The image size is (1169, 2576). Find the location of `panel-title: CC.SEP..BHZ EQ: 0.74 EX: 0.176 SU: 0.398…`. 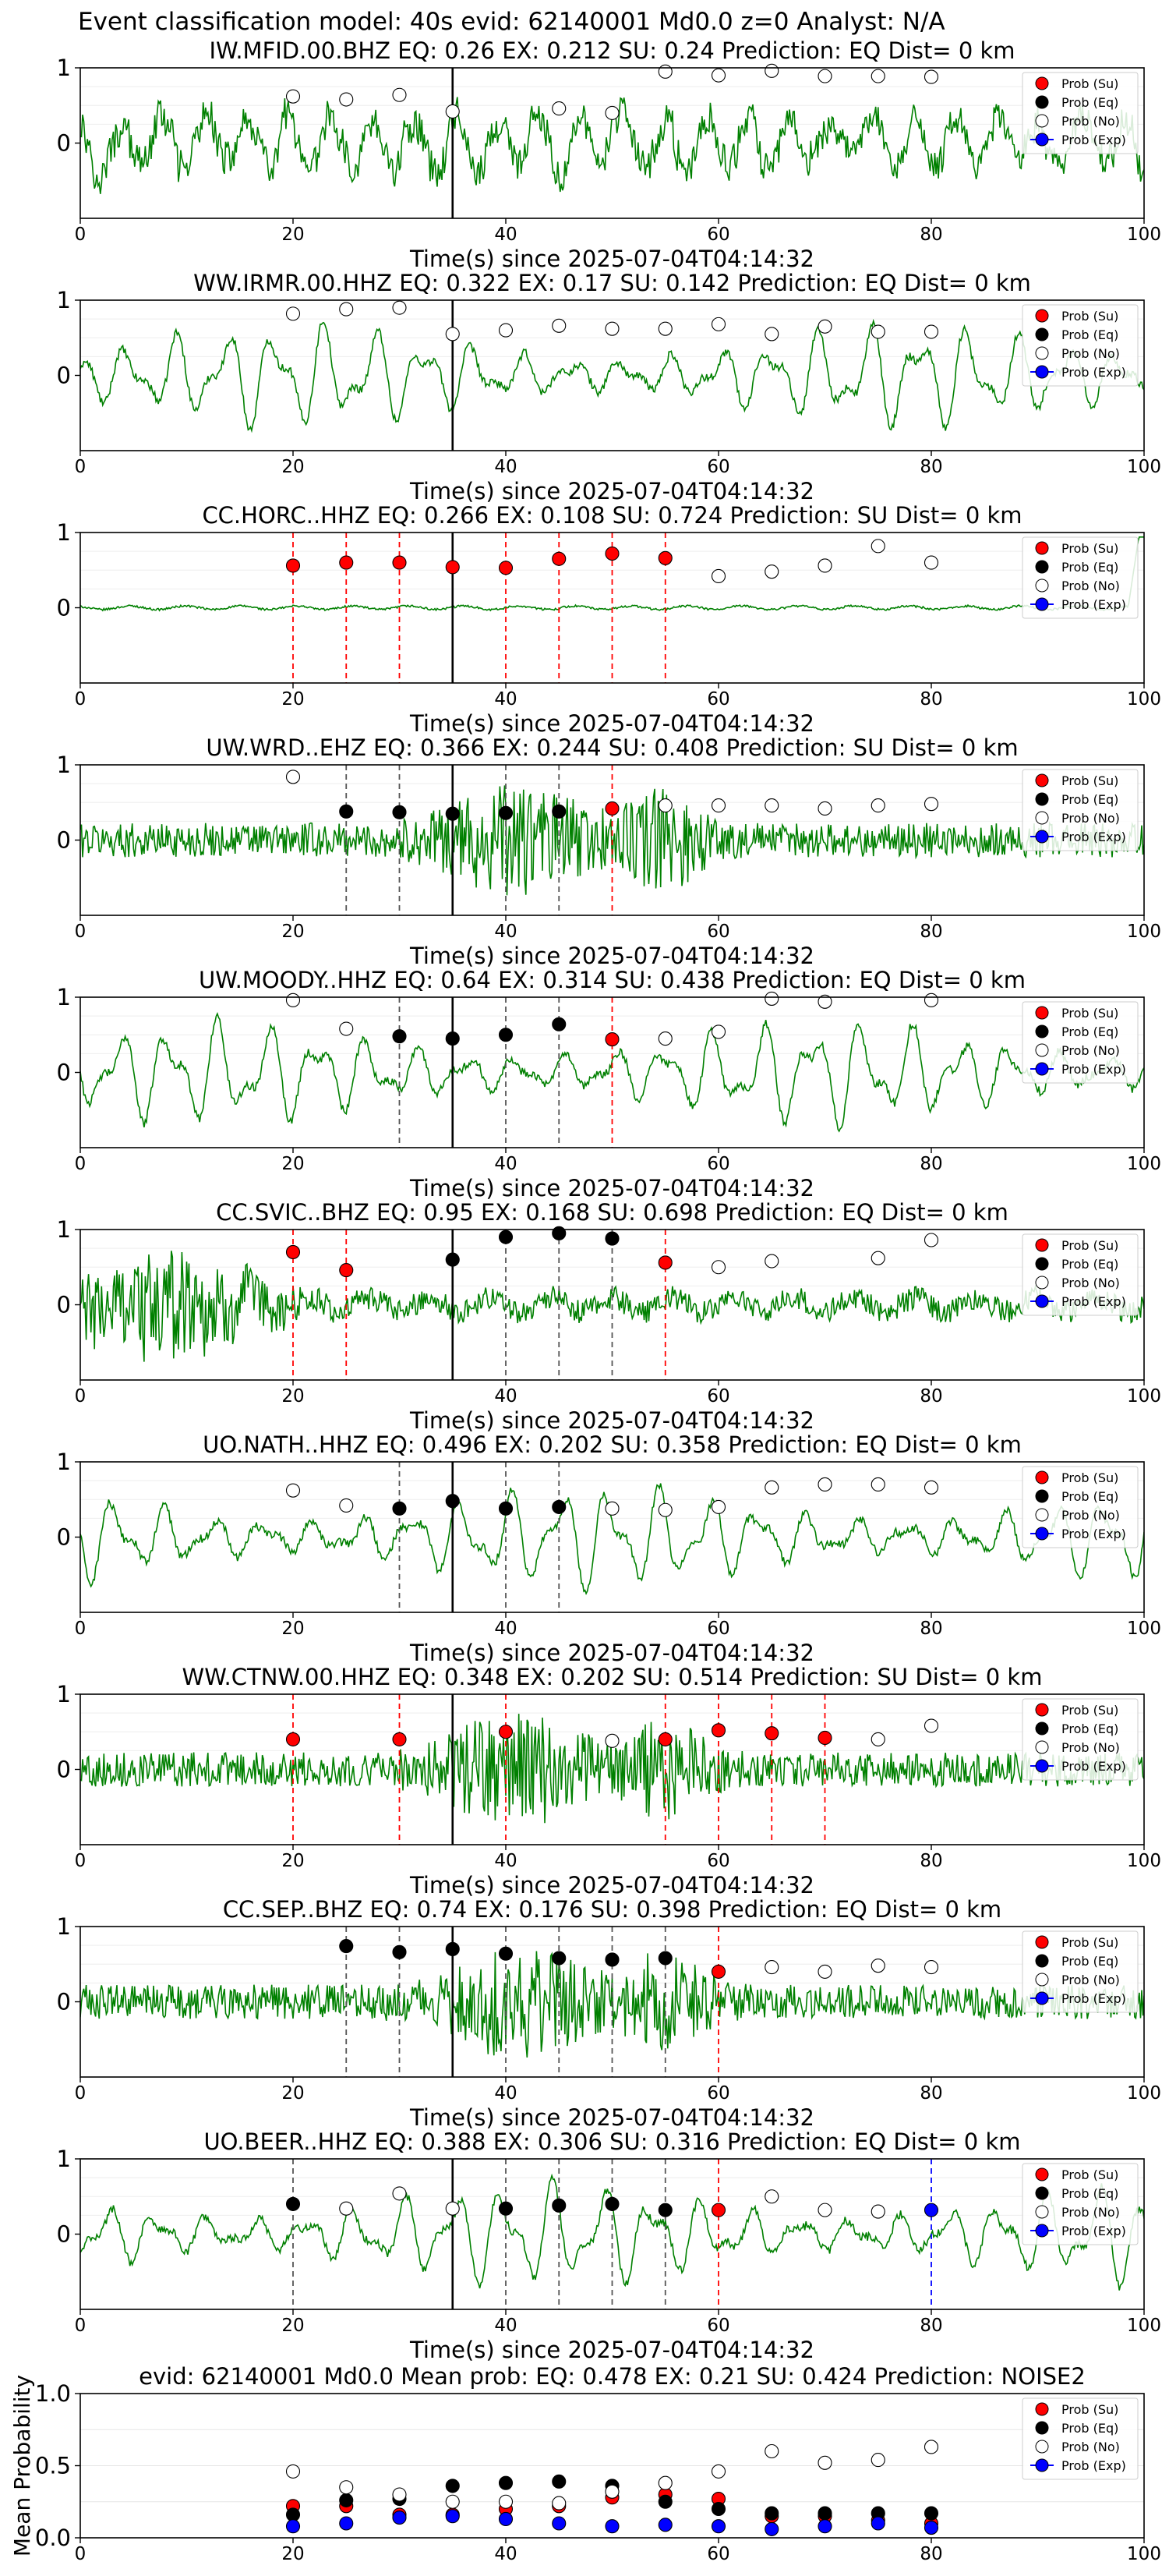

panel-title: CC.SEP..BHZ EQ: 0.74 EX: 0.176 SU: 0.398… is located at coordinates (612, 1909).